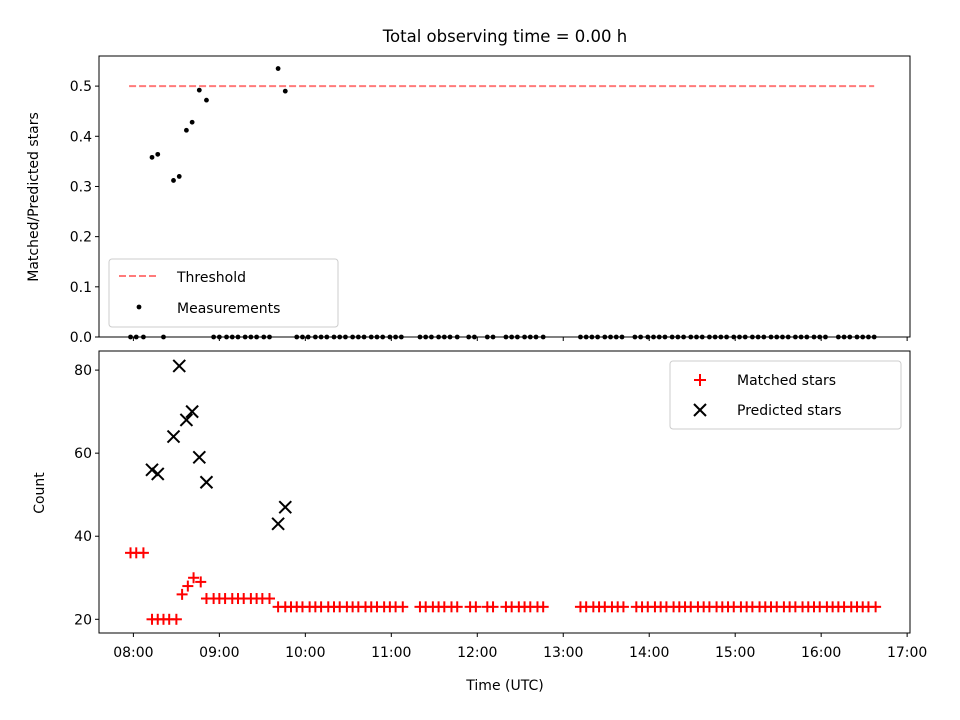 Image resolution: width=960 pixels, height=720 pixels. What do you see at coordinates (219, 653) in the screenshot?
I see `x-tick-label: 09:00` at bounding box center [219, 653].